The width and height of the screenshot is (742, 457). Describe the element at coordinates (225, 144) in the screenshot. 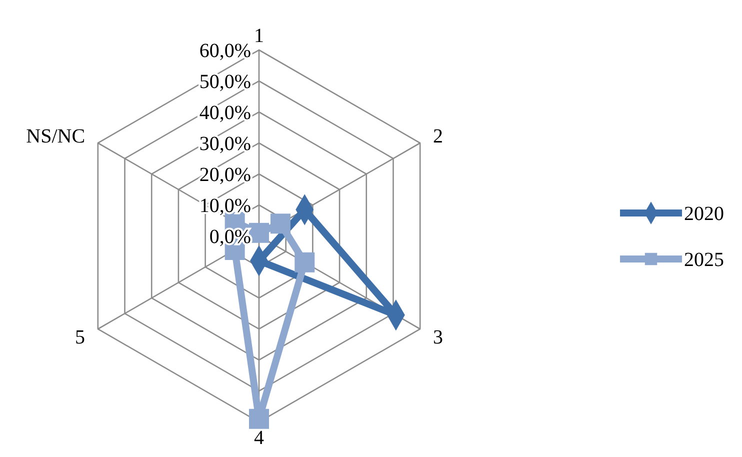

I see `y-tick-label: 30,0%` at that location.